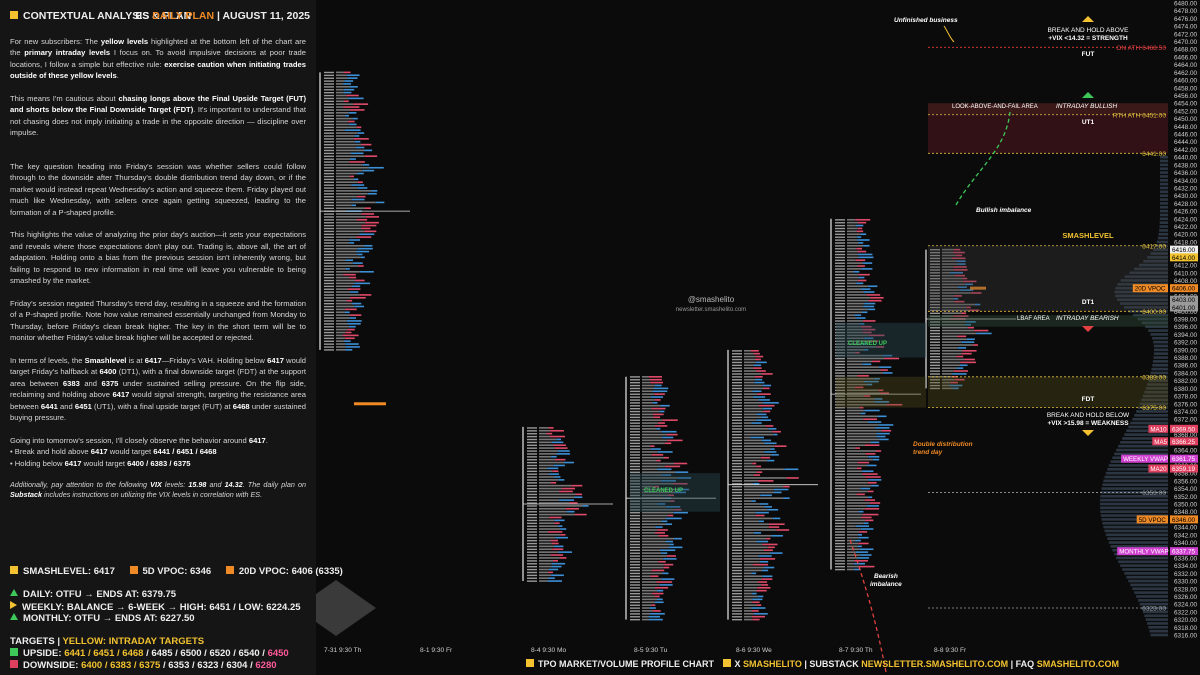 The image size is (1200, 675). Describe the element at coordinates (1184, 441) in the screenshot. I see `price-badge` at that location.